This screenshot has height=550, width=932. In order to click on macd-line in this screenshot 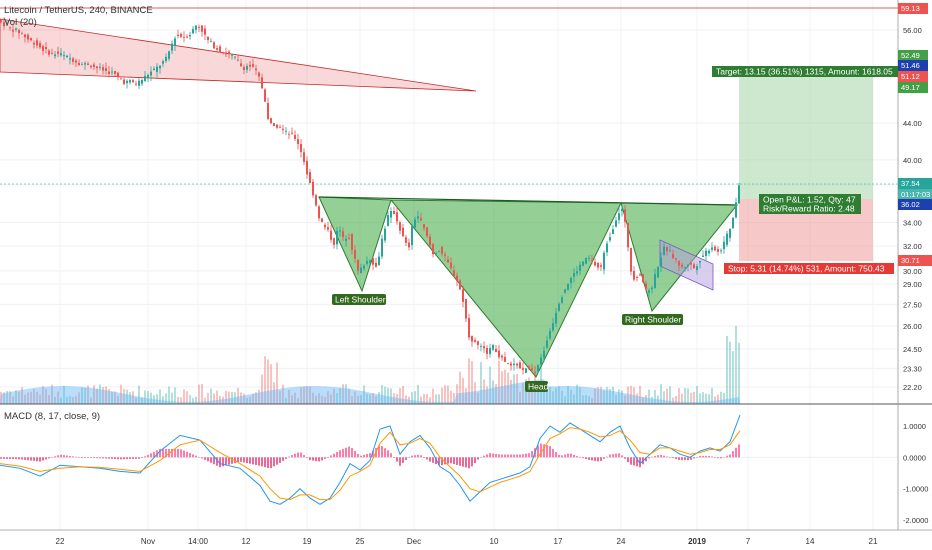, I will do `click(370, 459)`.